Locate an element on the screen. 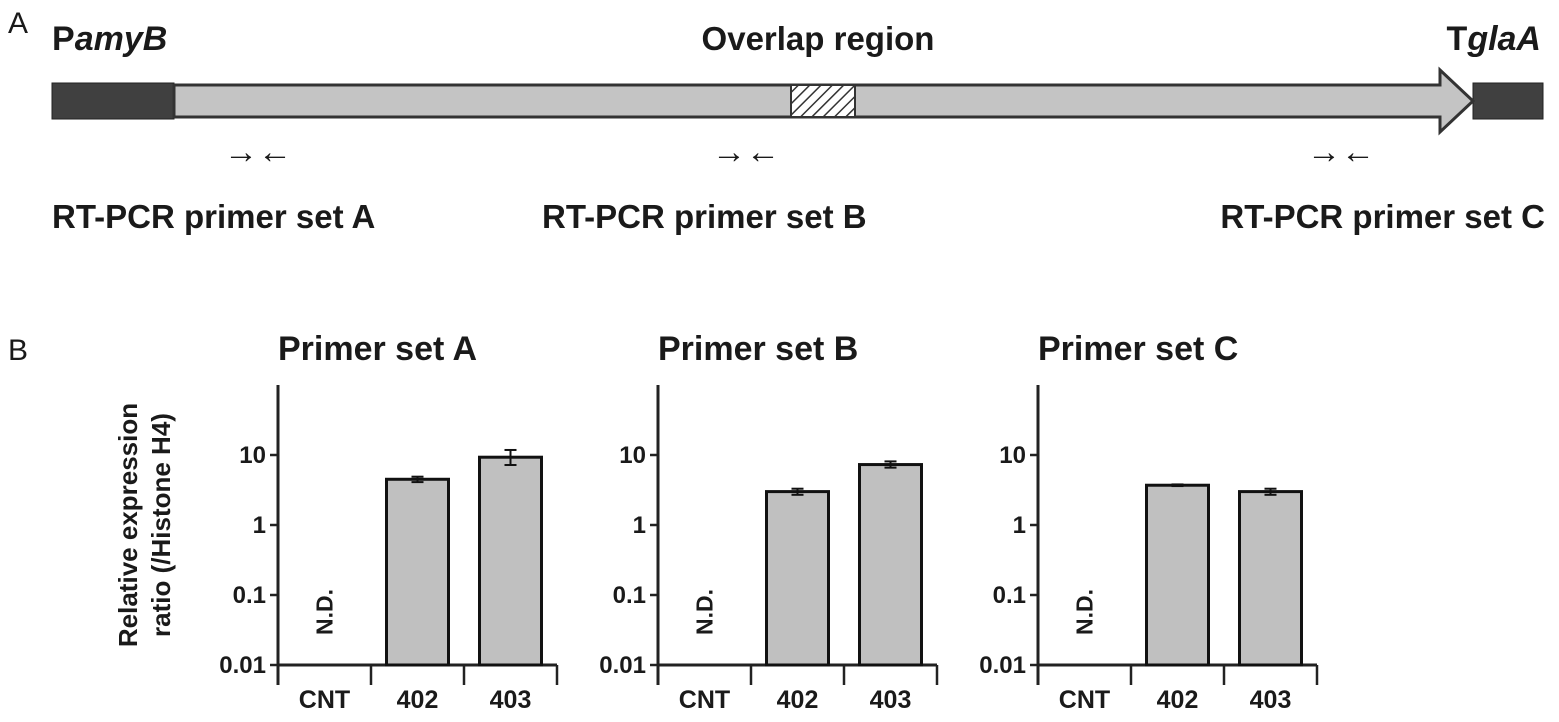 This screenshot has height=722, width=1559. chart-b: Primer set B 0.01 0.1 1 10 CNT 402 403 N.D. is located at coordinates (769, 522).